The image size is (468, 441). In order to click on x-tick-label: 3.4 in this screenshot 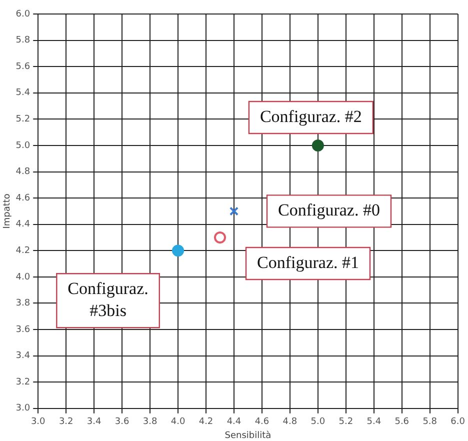, I will do `click(94, 422)`.